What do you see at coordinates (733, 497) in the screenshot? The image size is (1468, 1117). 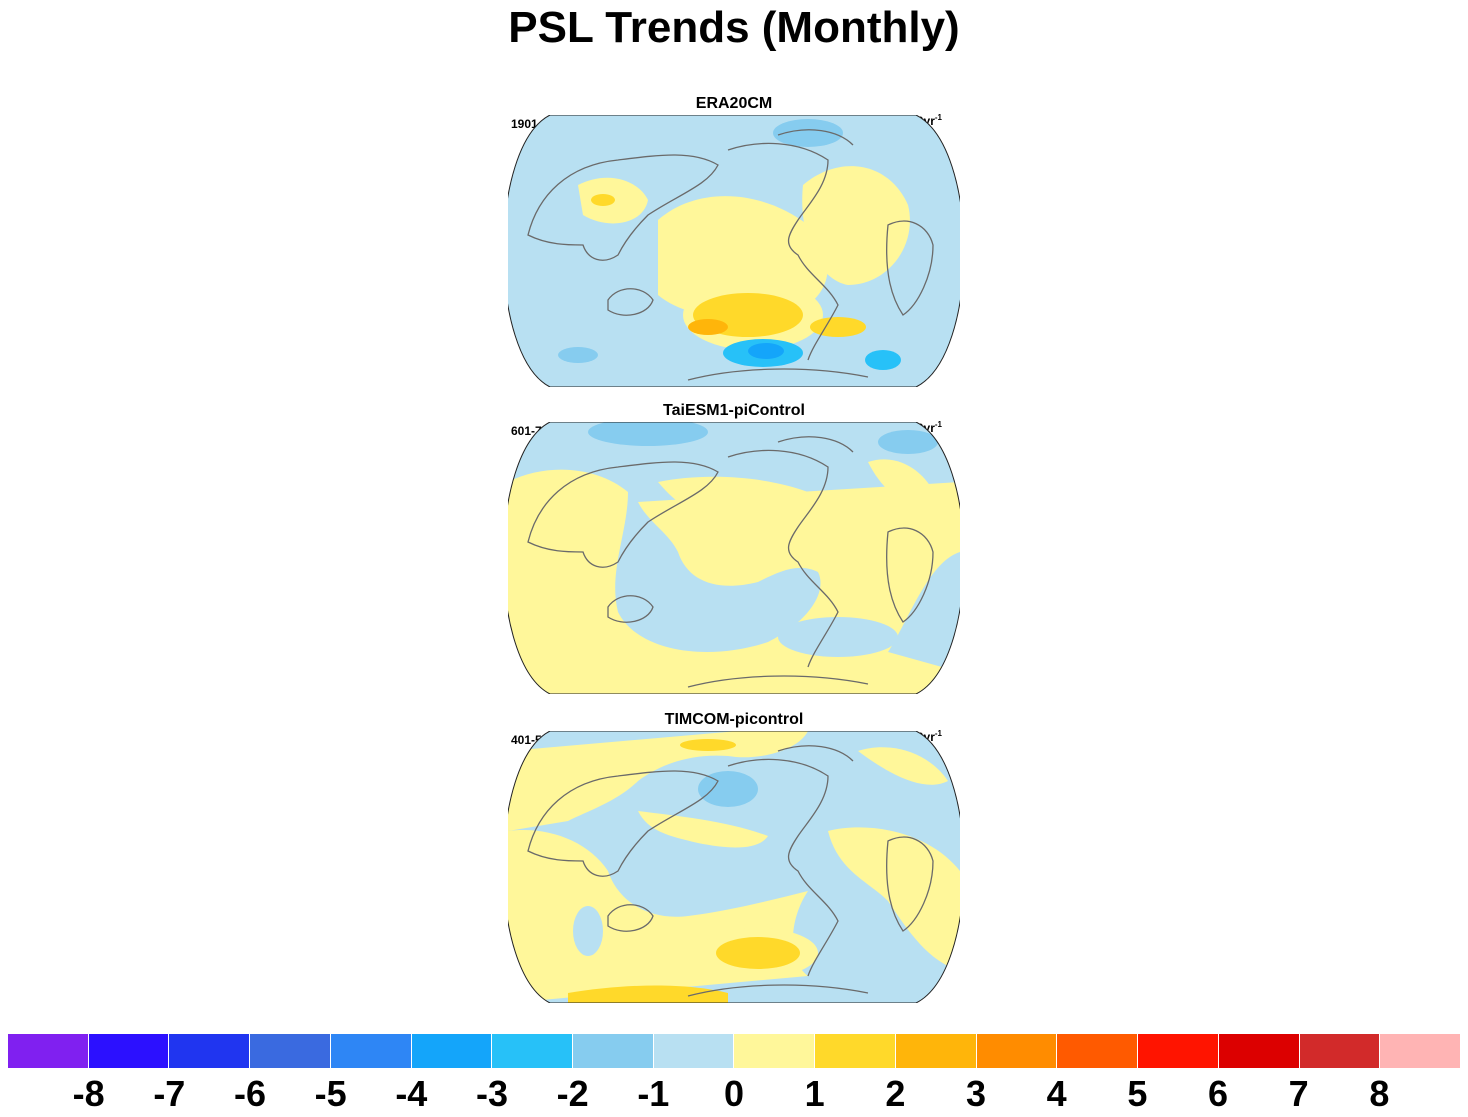 I see `field-positive-north-pacific` at bounding box center [733, 497].